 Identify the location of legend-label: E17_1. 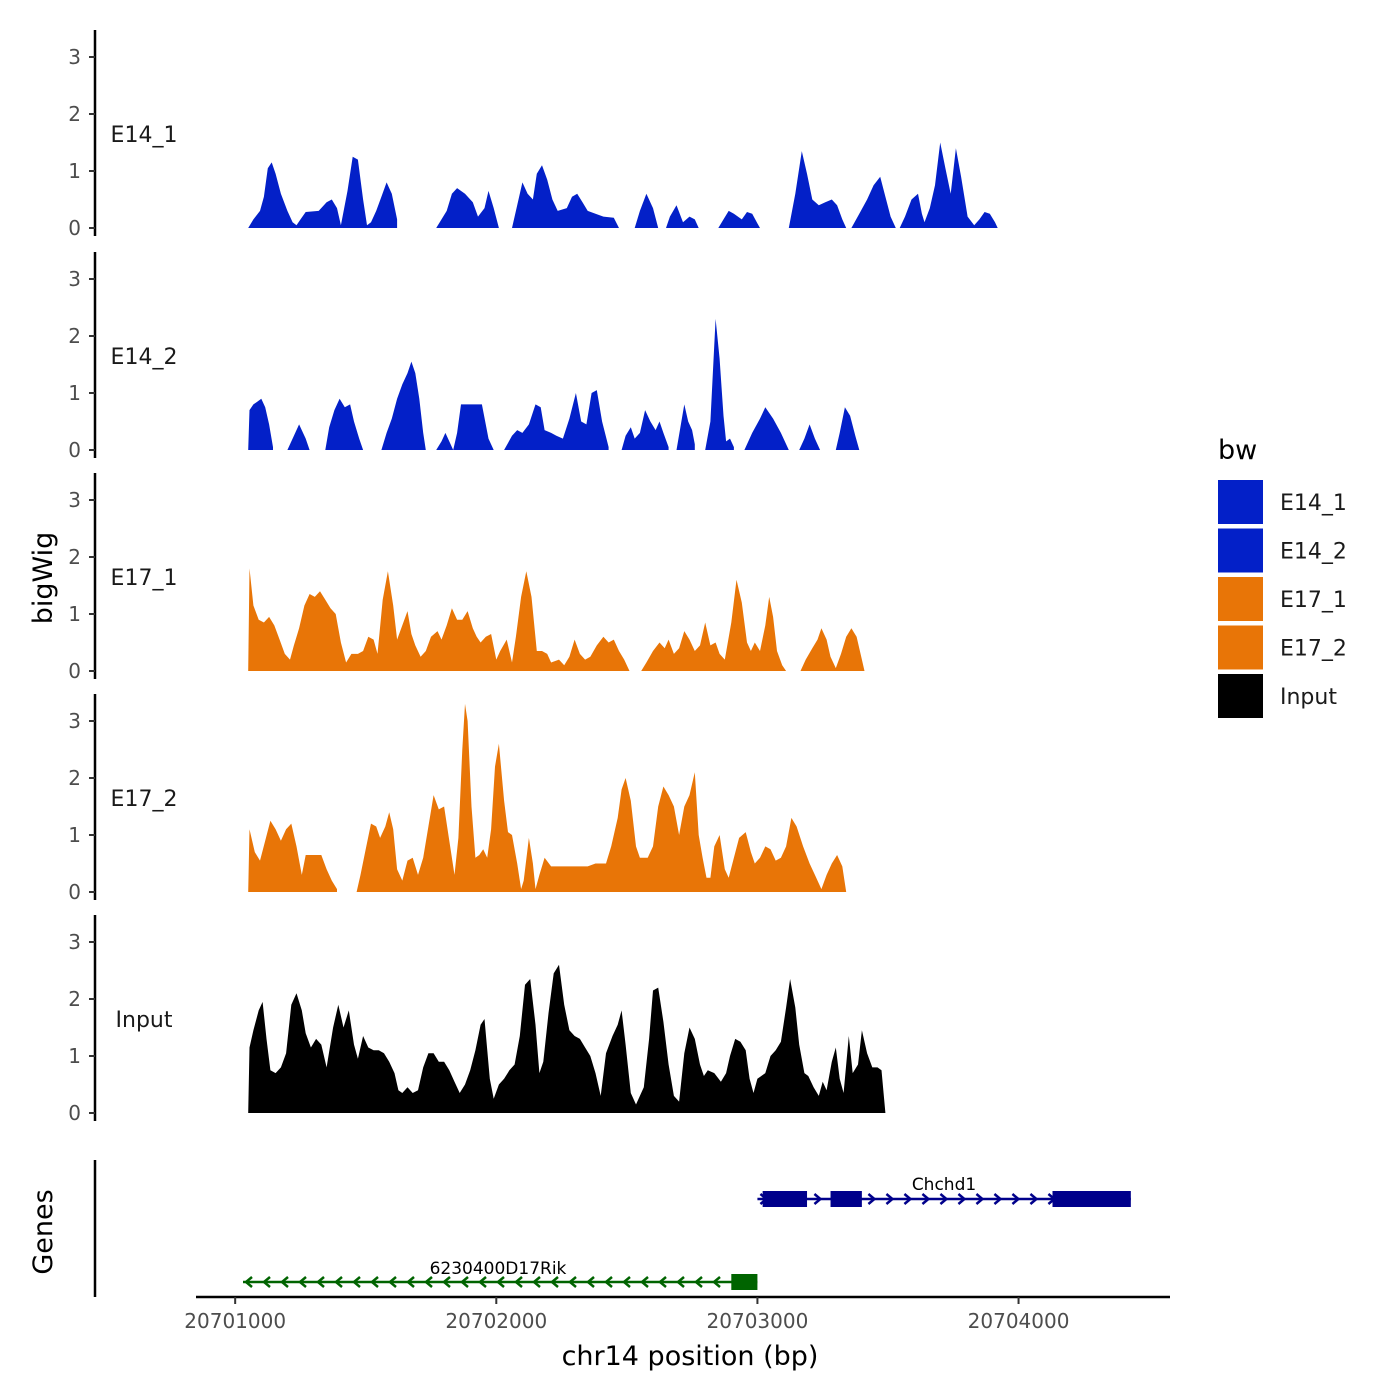
(1313, 600).